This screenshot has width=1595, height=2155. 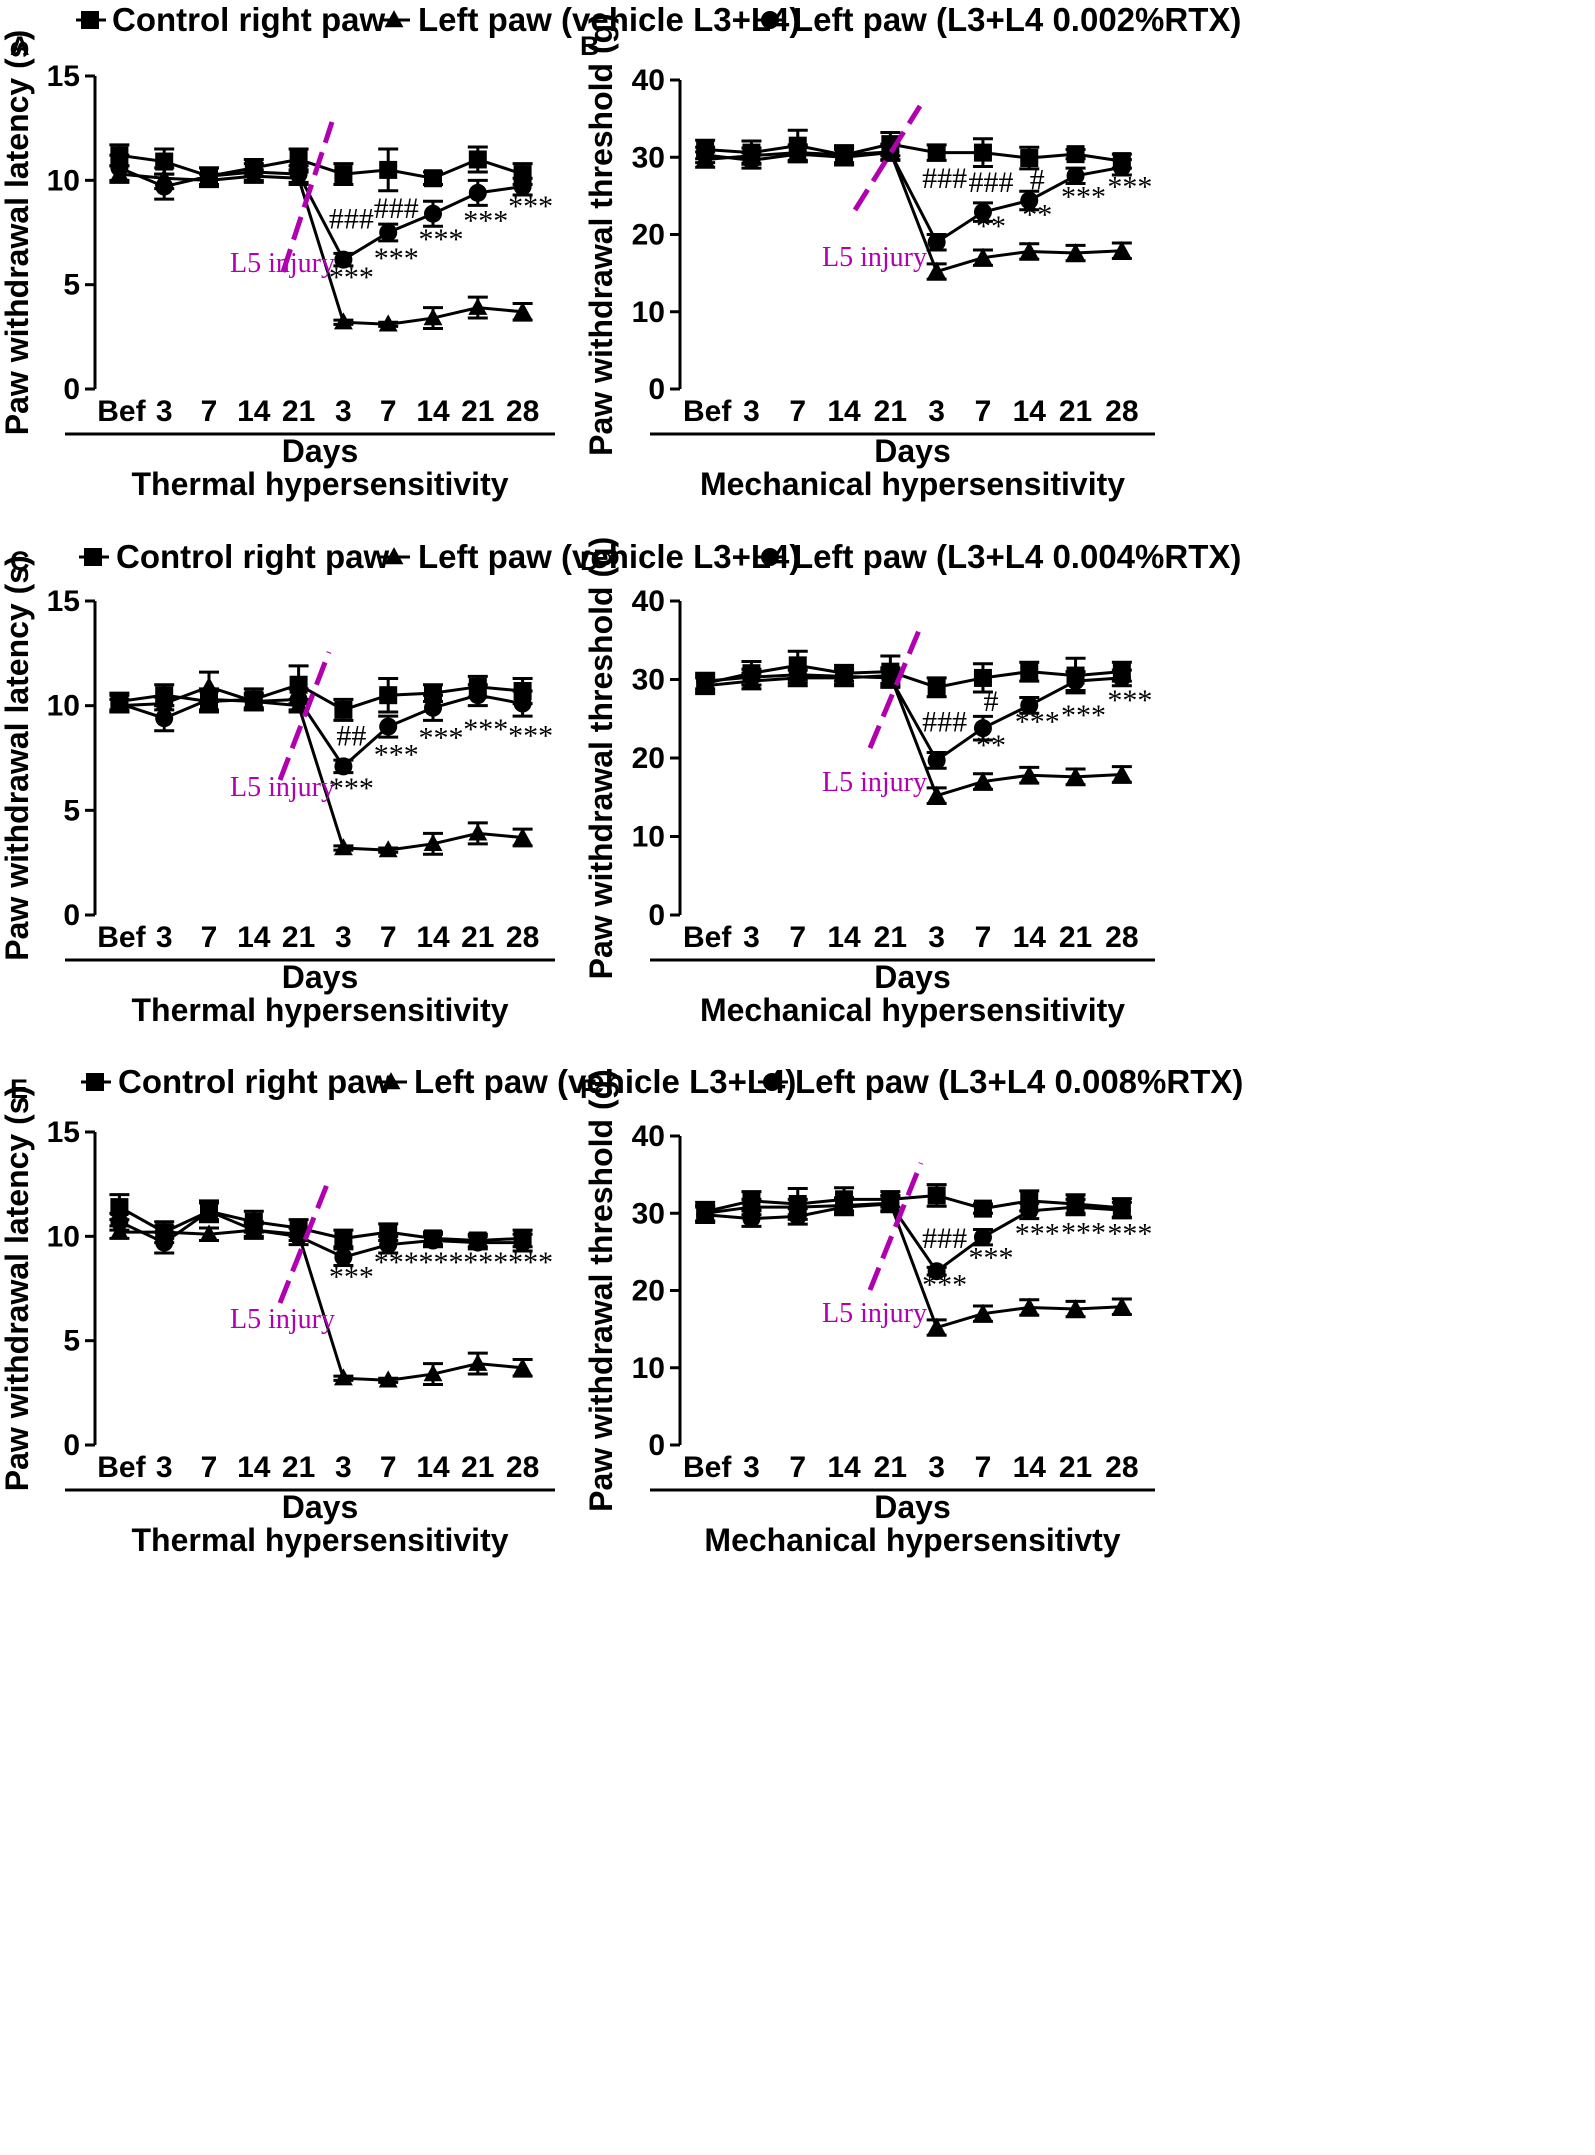 I want to click on panel-label: C, so click(x=20, y=561).